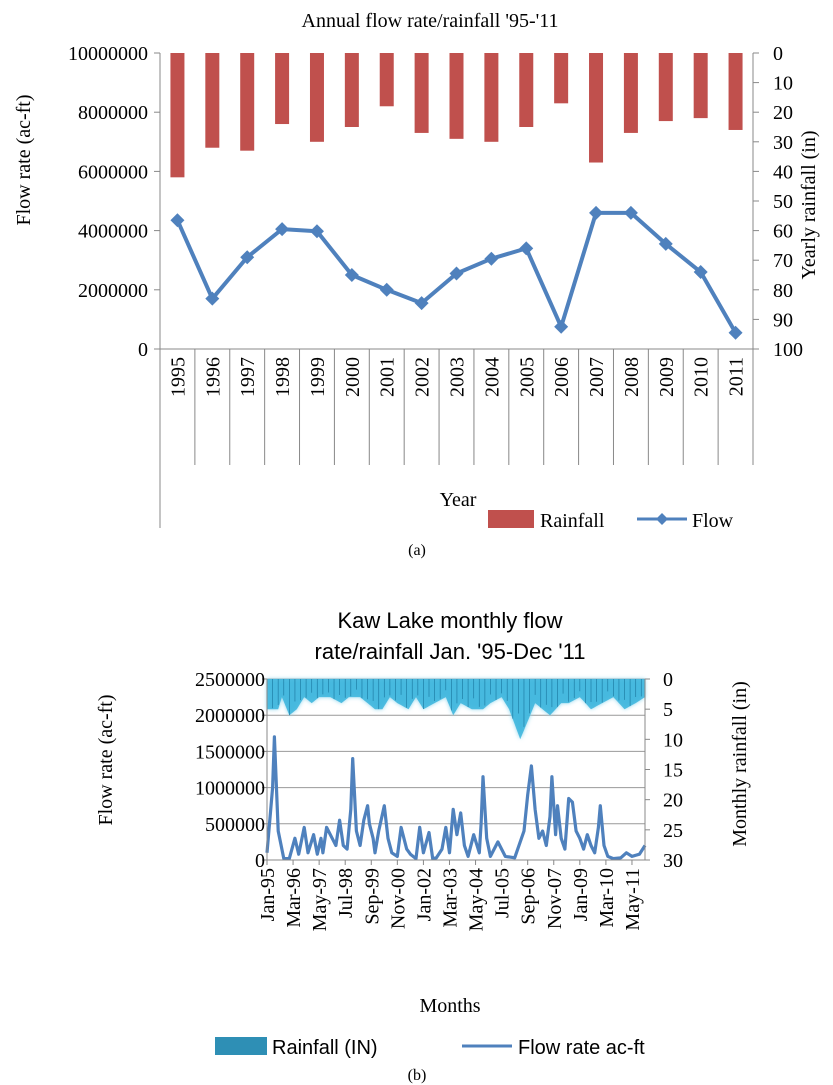 This screenshot has width=833, height=1085. I want to click on chart-a-x-tick-label: 1998, so click(283, 377).